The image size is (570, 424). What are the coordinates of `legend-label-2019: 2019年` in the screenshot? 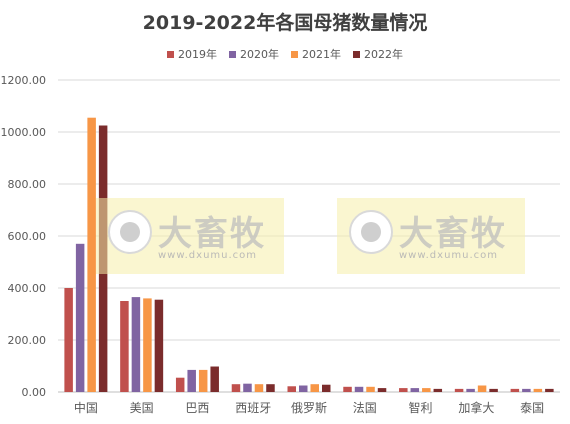 It's located at (197, 54).